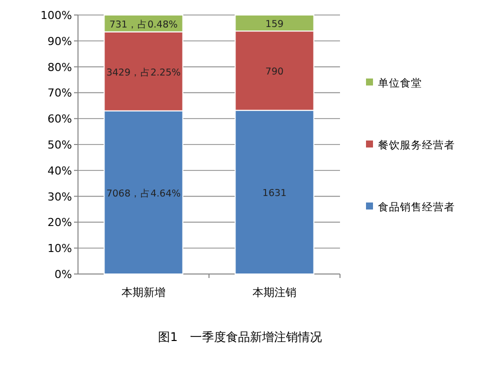  Describe the element at coordinates (60, 41) in the screenshot. I see `y-tick-label: 90%` at that location.